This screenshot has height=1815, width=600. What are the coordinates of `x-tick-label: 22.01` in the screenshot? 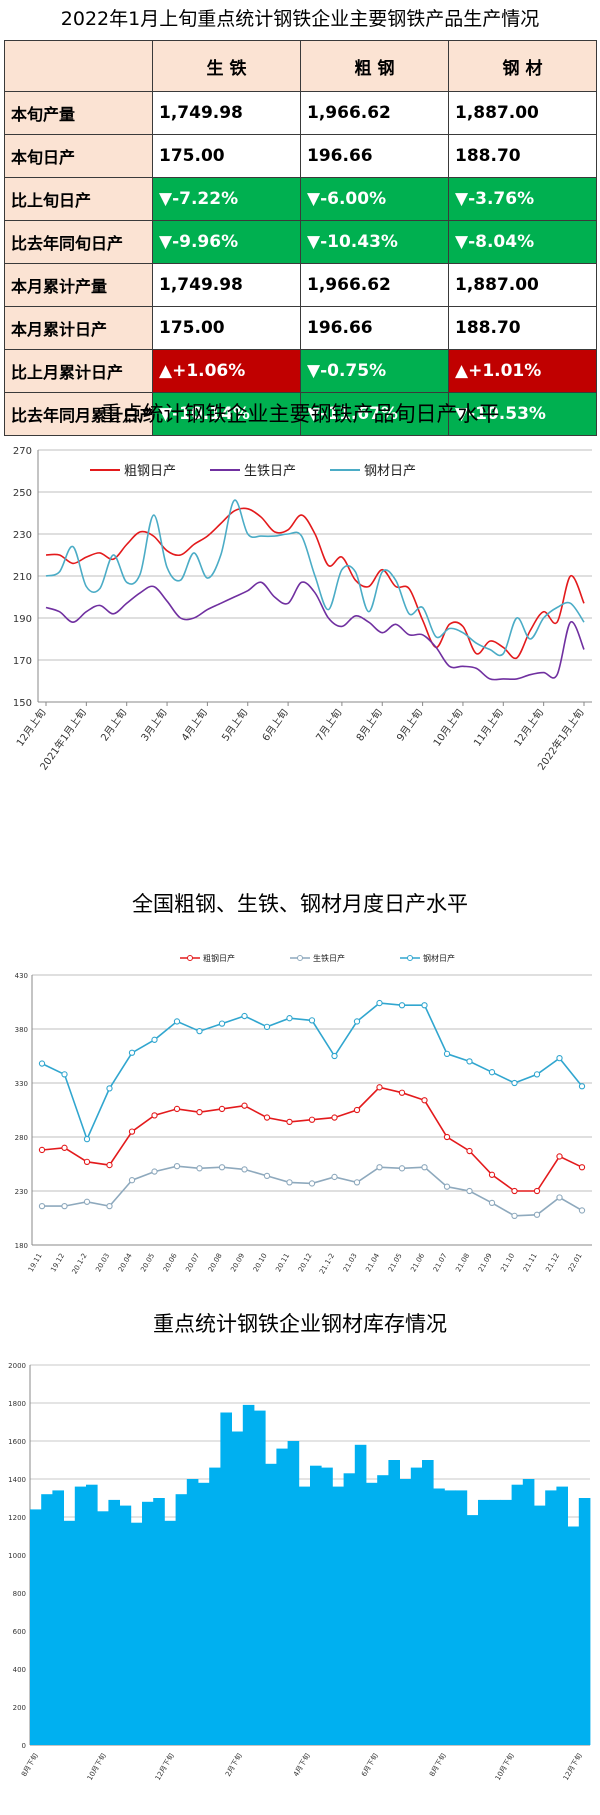 It's located at (575, 1262).